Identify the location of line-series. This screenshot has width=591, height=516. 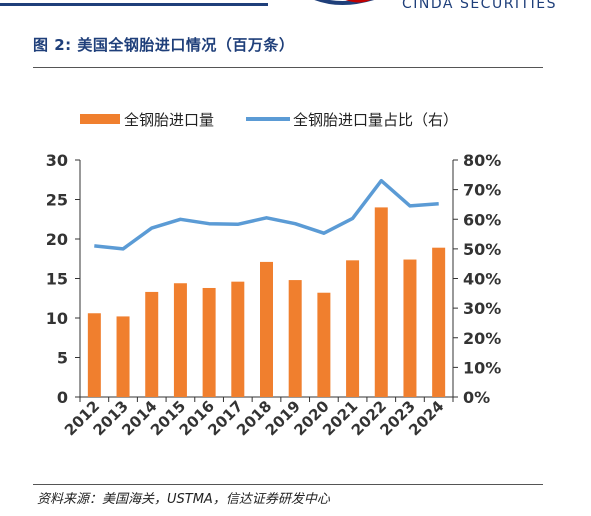
(266, 214).